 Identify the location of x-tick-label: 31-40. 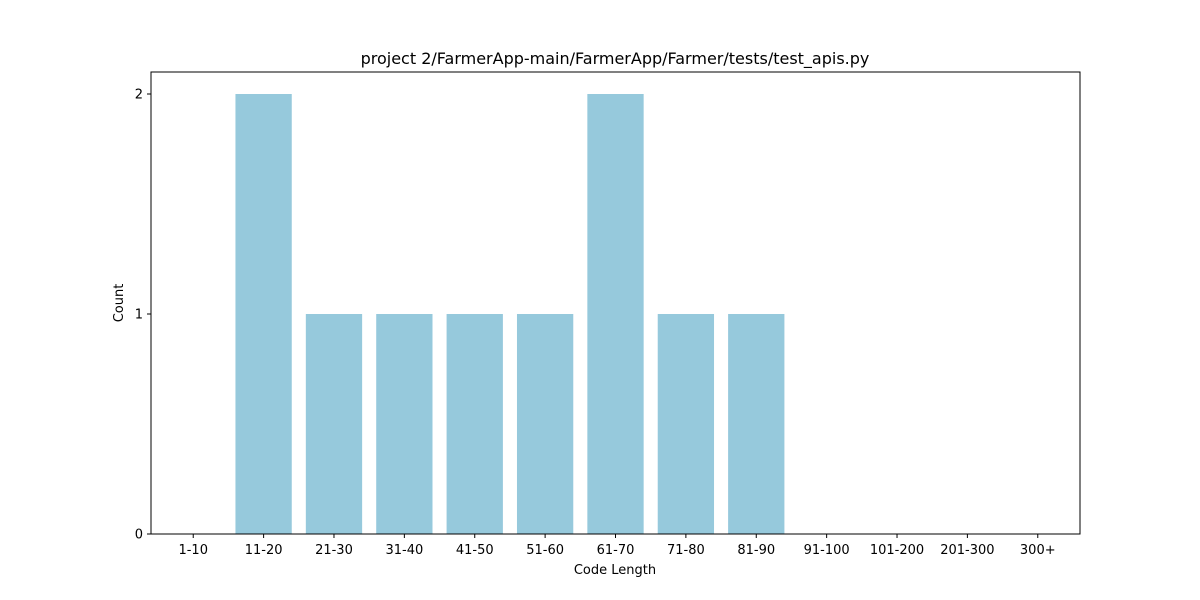
(404, 550).